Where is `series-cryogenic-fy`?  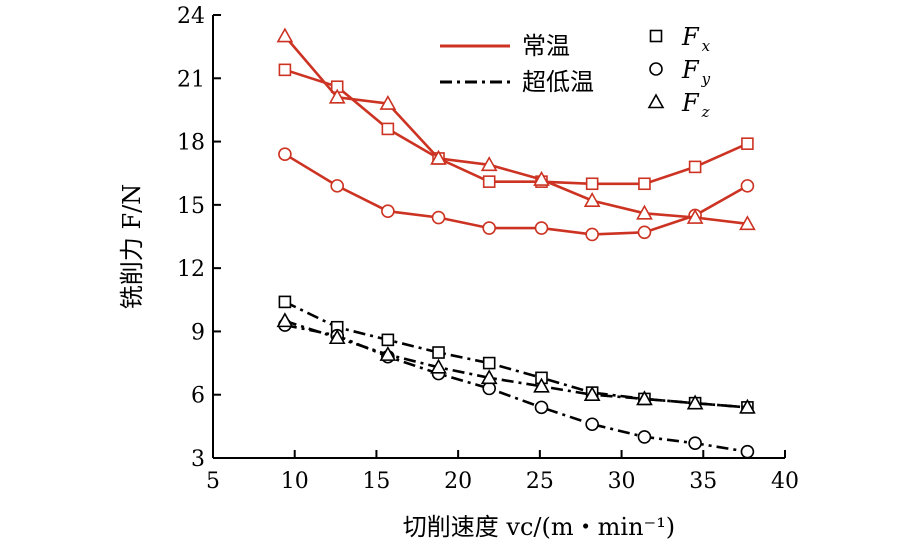
series-cryogenic-fy is located at coordinates (516, 388).